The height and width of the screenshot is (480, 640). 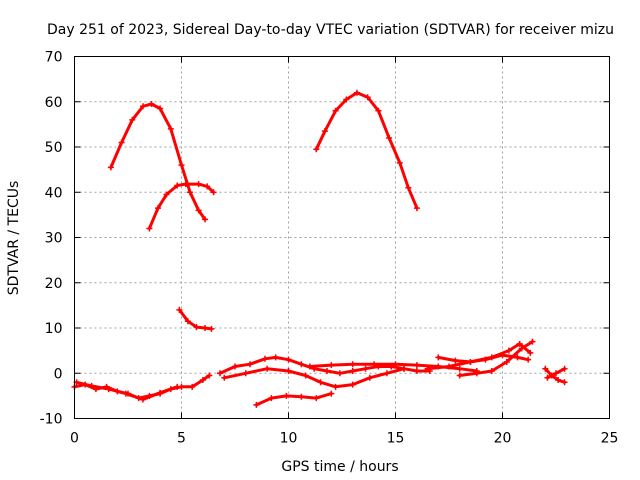 I want to click on y-tick-label: 0, so click(x=58, y=374).